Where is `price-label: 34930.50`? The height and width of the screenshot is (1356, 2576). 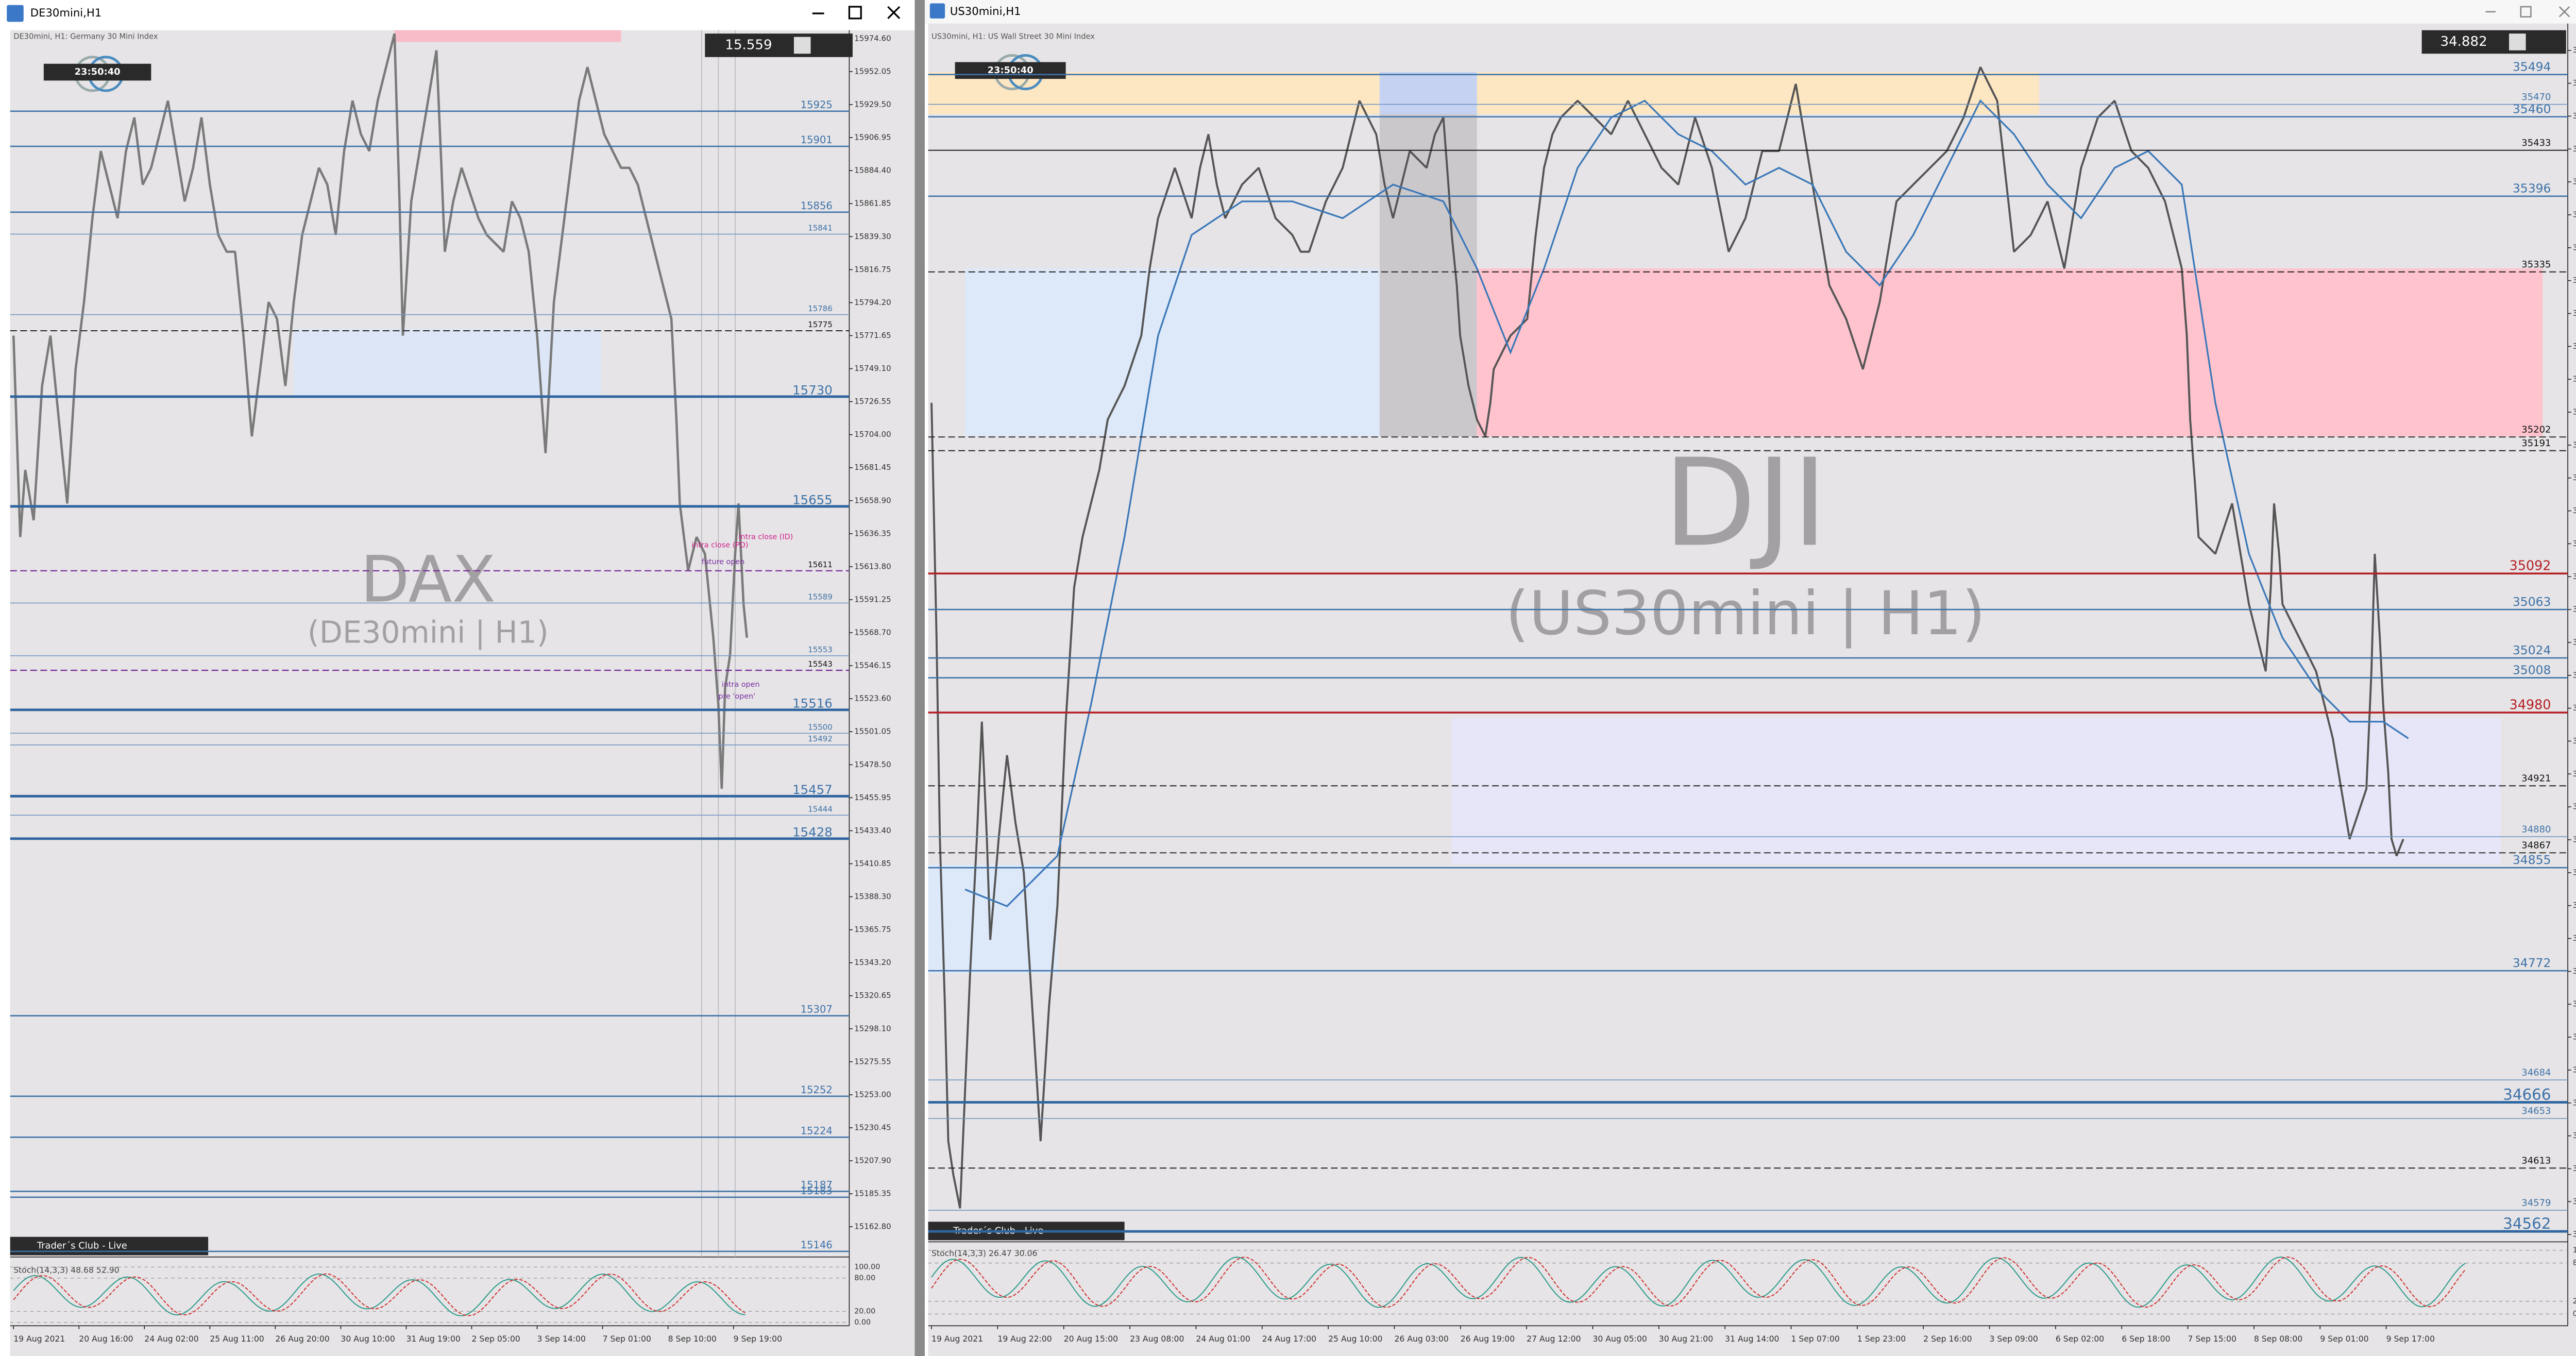
price-label: 34930.50 is located at coordinates (2574, 773).